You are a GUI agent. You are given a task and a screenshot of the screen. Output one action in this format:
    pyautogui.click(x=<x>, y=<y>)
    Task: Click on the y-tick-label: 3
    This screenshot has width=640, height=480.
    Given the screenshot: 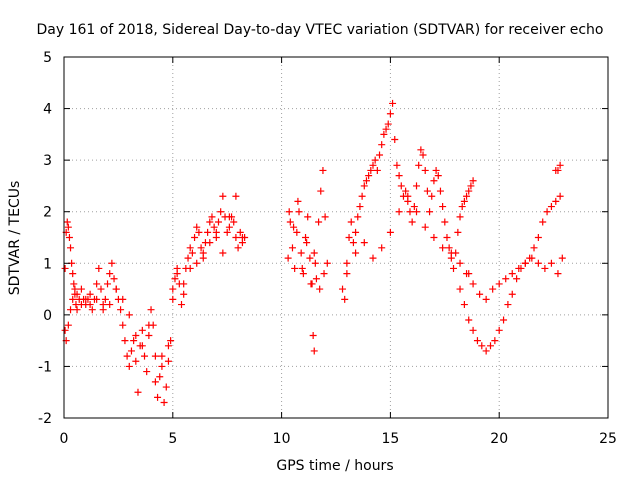 What is the action you would take?
    pyautogui.click(x=47, y=161)
    